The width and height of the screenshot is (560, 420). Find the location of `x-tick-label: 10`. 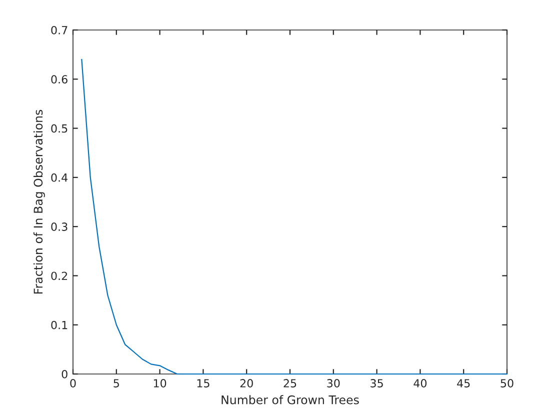

x-tick-label: 10 is located at coordinates (160, 383).